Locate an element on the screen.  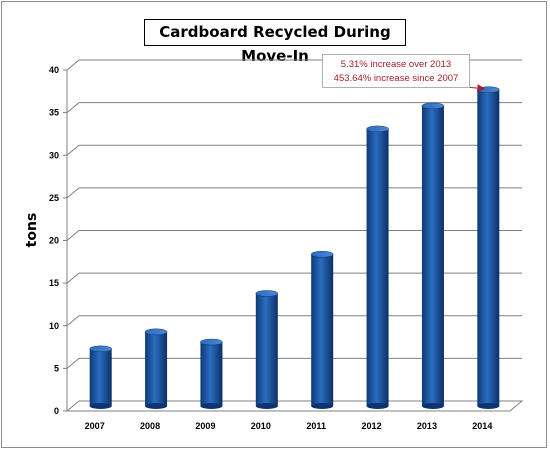
y-tick-label: 40 is located at coordinates (54, 70).